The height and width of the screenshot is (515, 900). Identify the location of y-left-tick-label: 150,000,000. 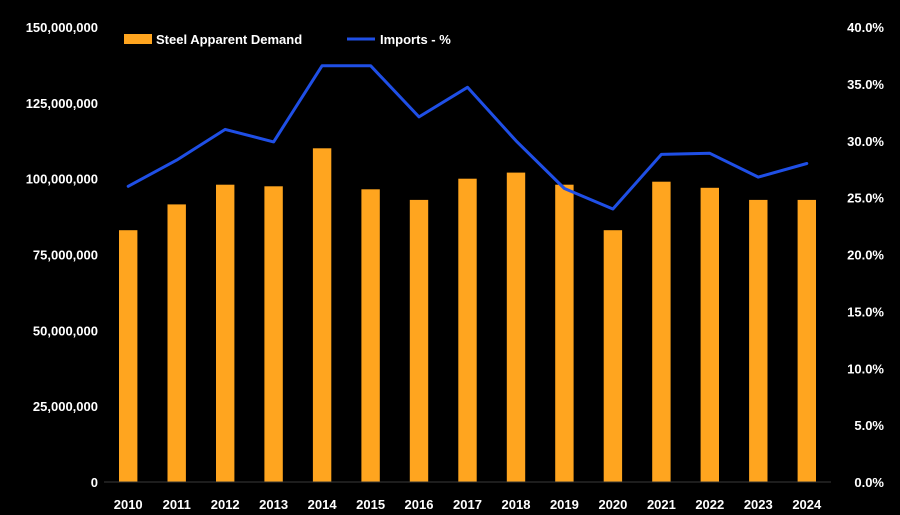
(62, 27).